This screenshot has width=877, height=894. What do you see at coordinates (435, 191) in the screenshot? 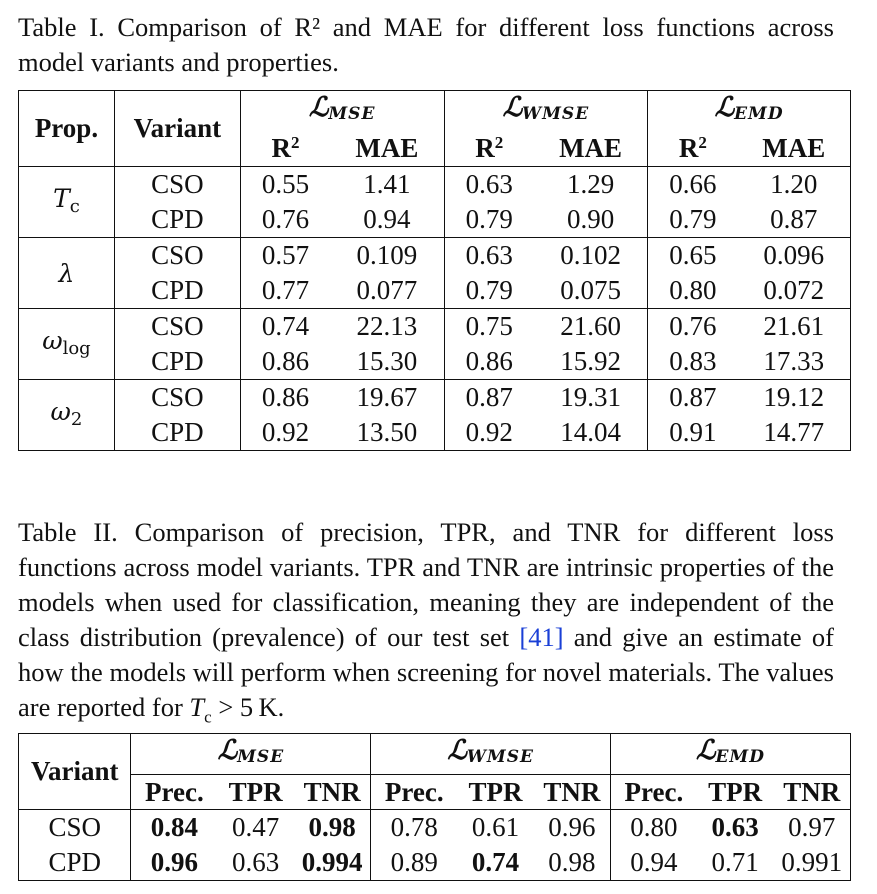
I see `table-row: Tc CSO 0.55 1.41 0.63 1.29 0.66 1.20` at bounding box center [435, 191].